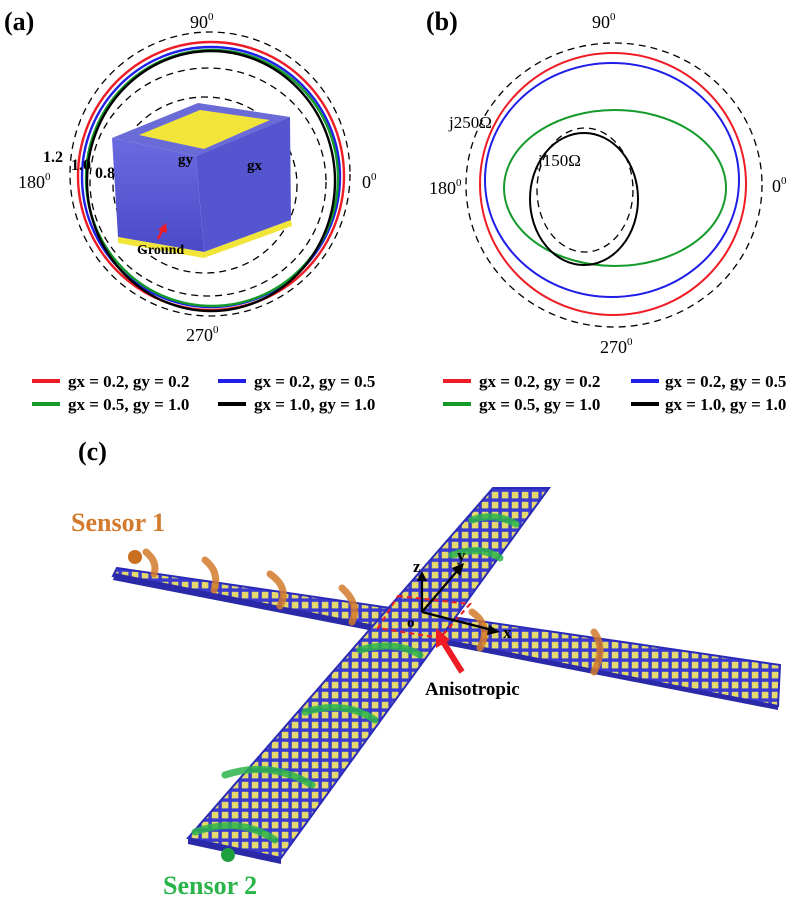  Describe the element at coordinates (81, 165) in the screenshot. I see `ring-label-1-0: 1.0` at that location.